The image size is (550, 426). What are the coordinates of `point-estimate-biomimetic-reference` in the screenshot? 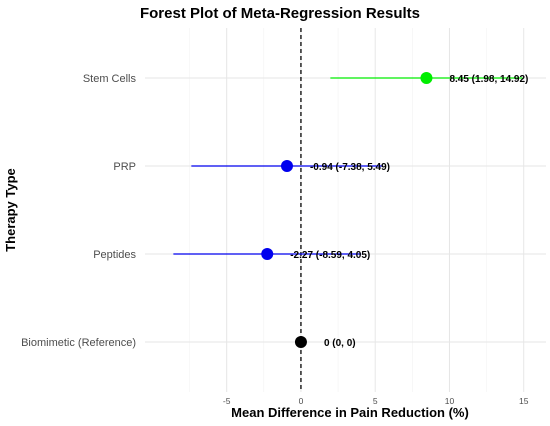 It's located at (300, 342).